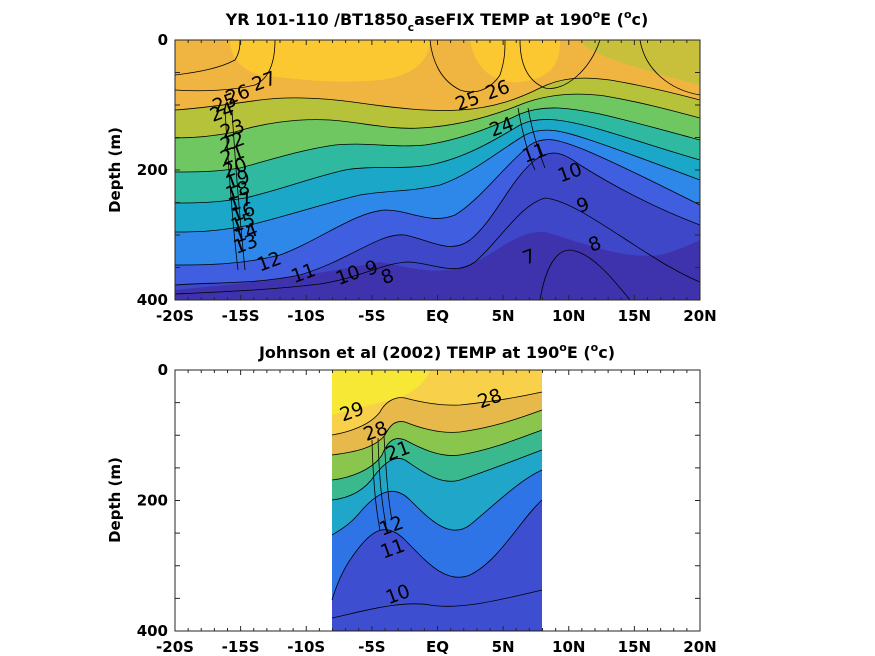 This screenshot has height=656, width=875. What do you see at coordinates (436, 351) in the screenshot?
I see `chart-title-2: Johnson et al (2002) TEMP at 190oE (oc)` at bounding box center [436, 351].